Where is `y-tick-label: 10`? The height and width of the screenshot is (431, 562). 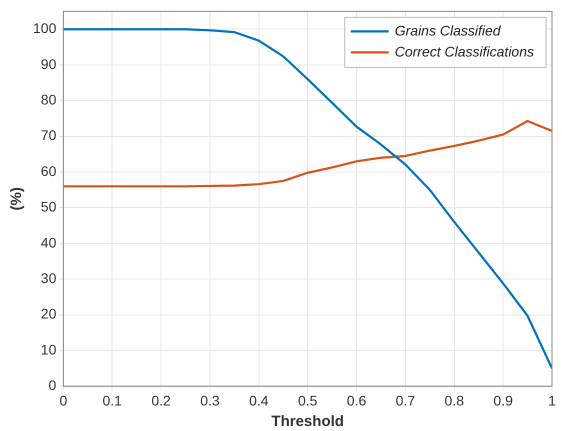 y-tick-label: 10 is located at coordinates (48, 349).